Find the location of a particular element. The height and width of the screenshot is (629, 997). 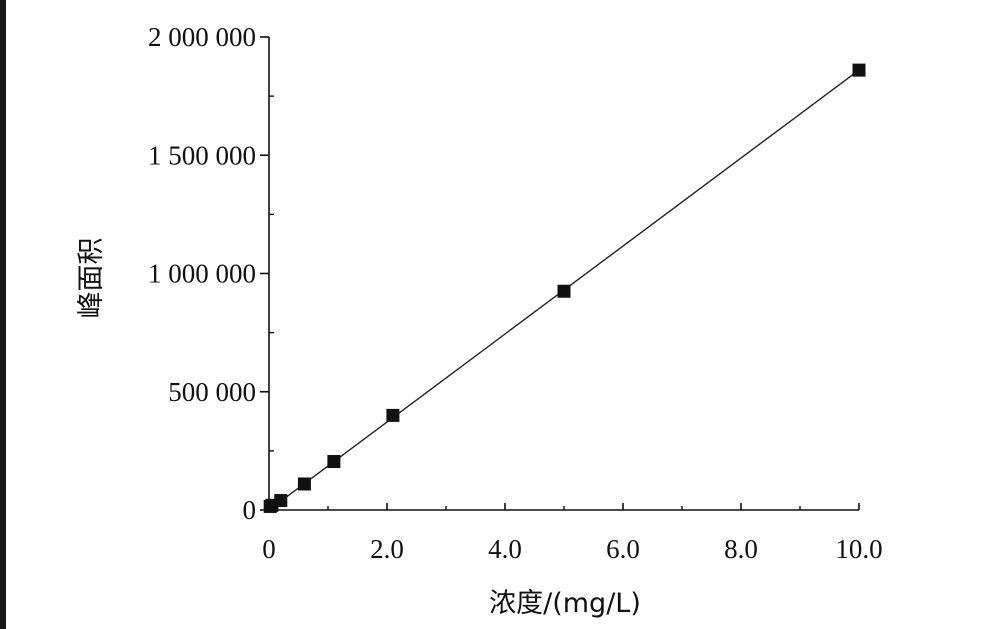

left-border is located at coordinates (3, 314).